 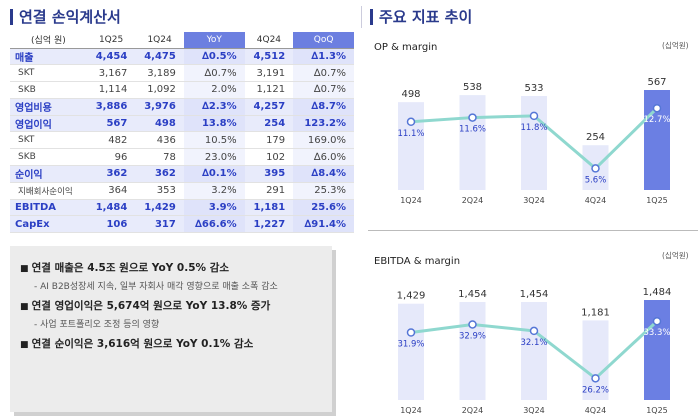 What do you see at coordinates (595, 312) in the screenshot?
I see `bar-value-label: 1,181` at bounding box center [595, 312].